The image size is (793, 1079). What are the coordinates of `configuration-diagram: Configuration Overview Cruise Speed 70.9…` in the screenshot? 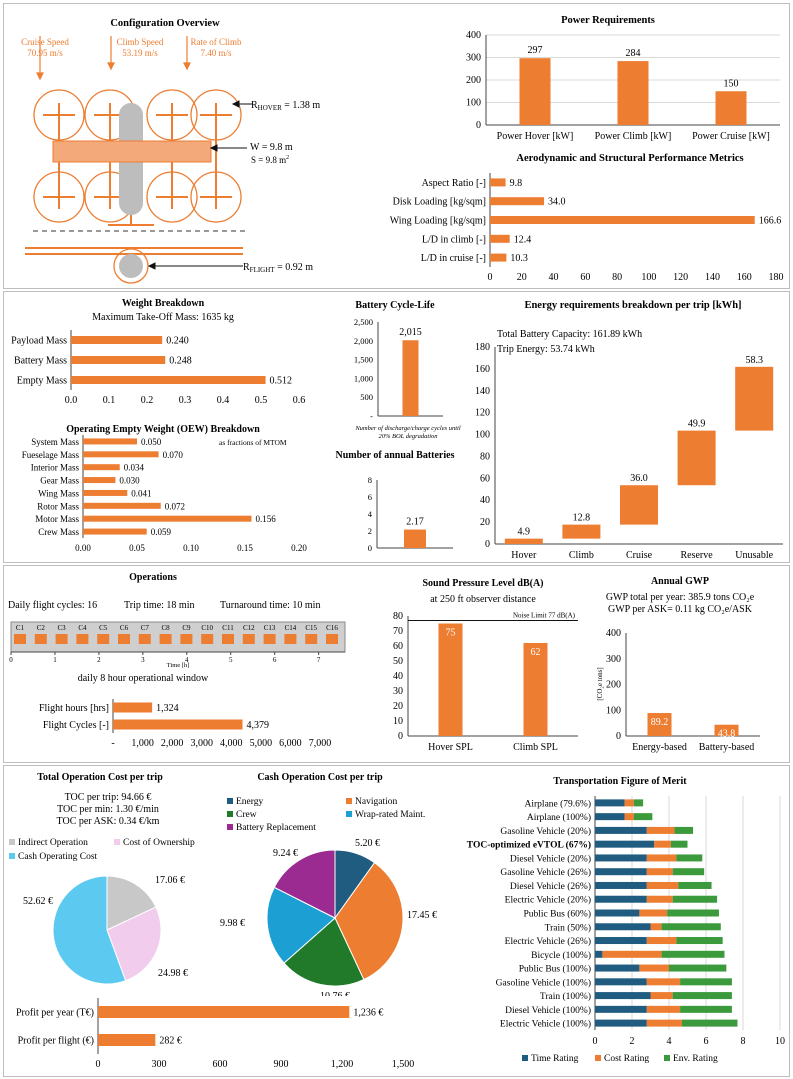 It's located at (170, 151).